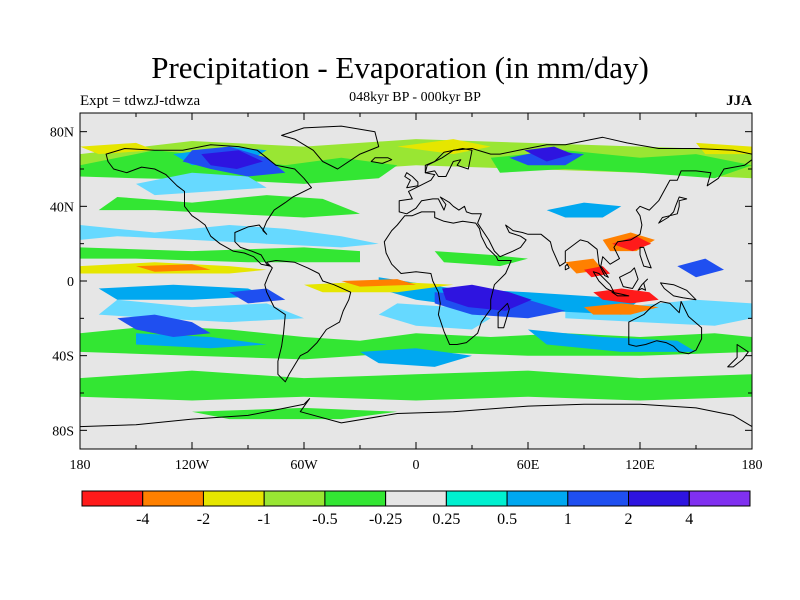 This screenshot has width=800, height=600. What do you see at coordinates (645, 257) in the screenshot?
I see `coastline-philippines` at bounding box center [645, 257].